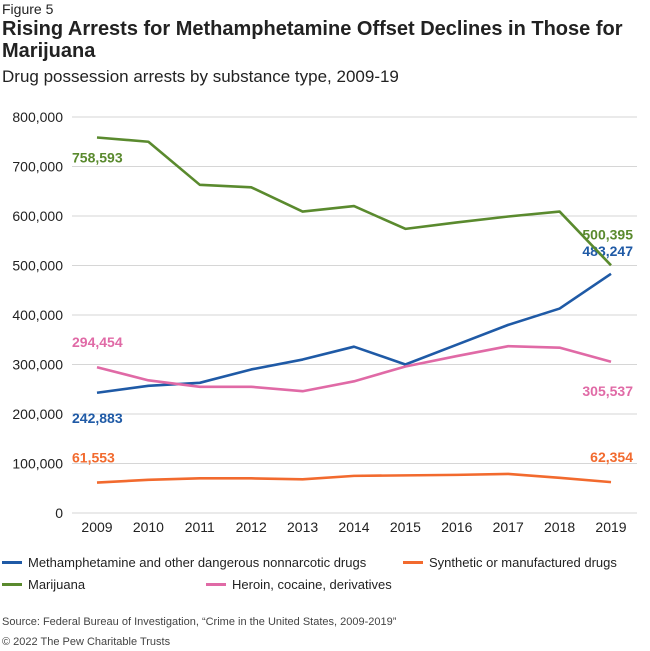  Describe the element at coordinates (97, 157) in the screenshot. I see `data-label: 758,593` at that location.